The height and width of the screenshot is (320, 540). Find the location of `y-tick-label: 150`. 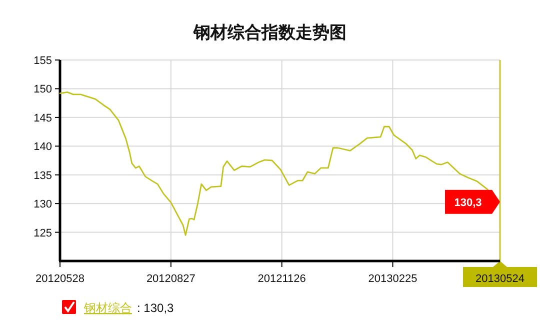

y-tick-label: 150 is located at coordinates (43, 90).